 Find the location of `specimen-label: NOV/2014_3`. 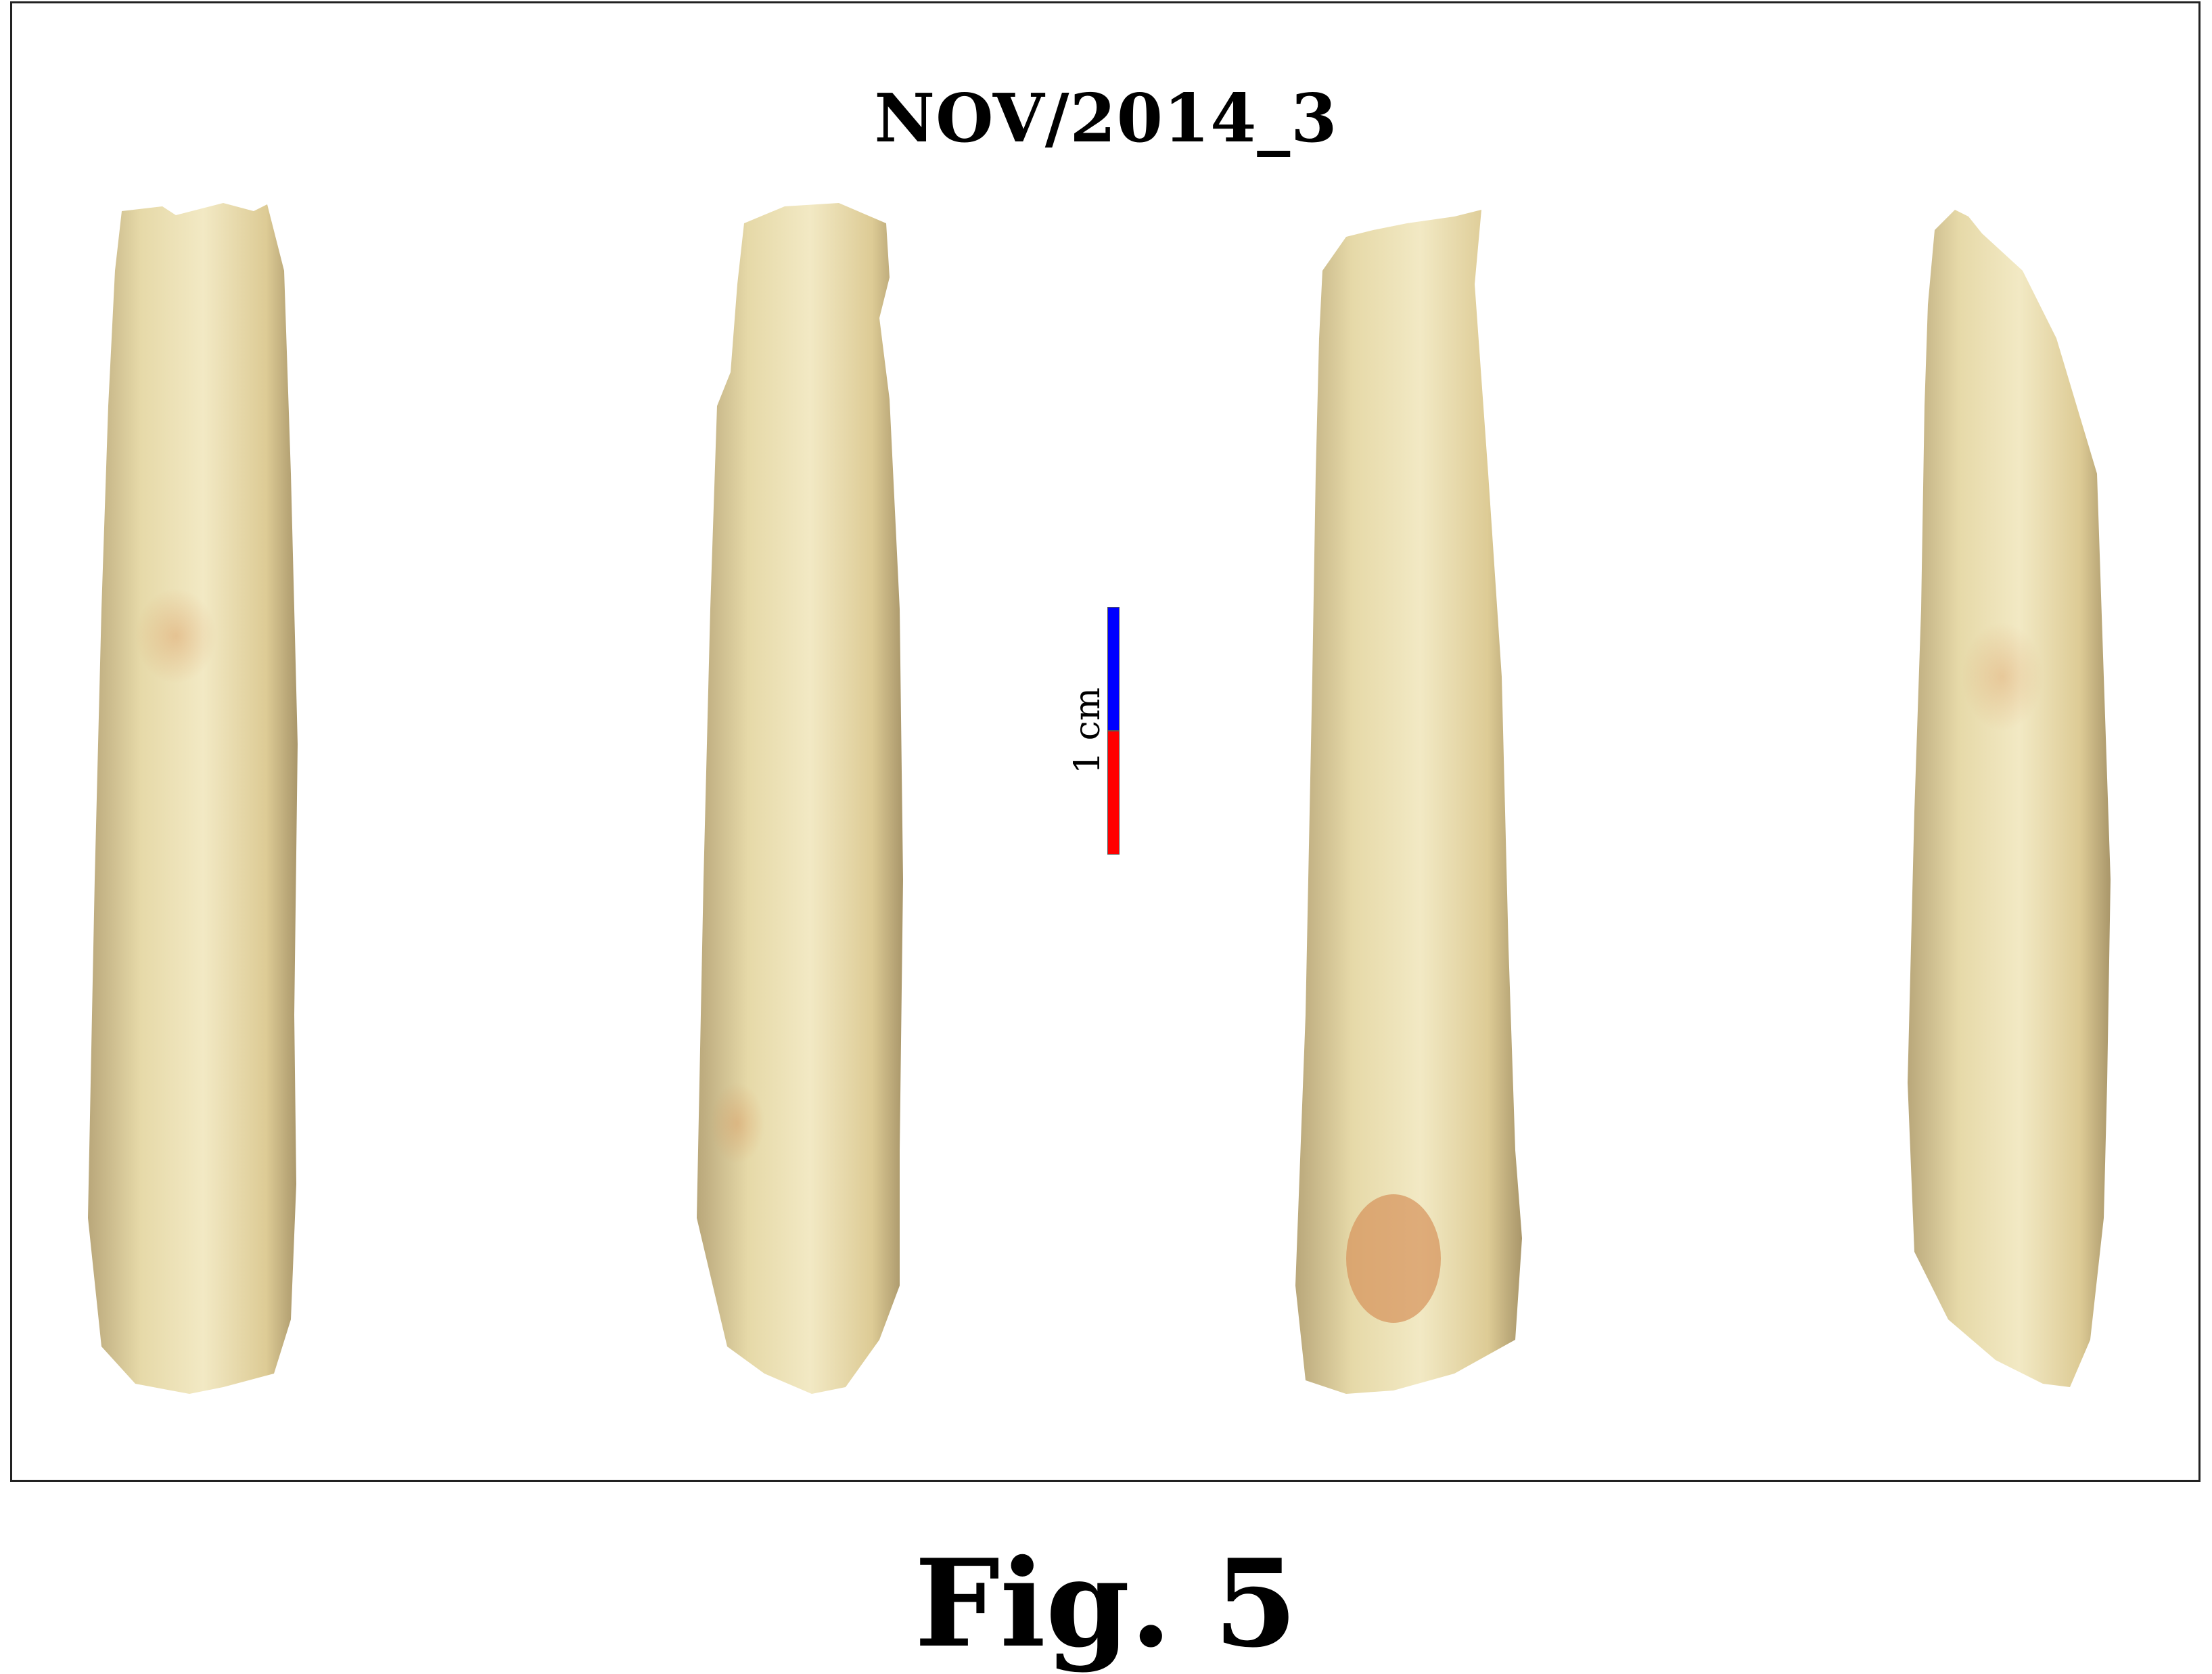

specimen-label: NOV/2014_3 is located at coordinates (1106, 119).